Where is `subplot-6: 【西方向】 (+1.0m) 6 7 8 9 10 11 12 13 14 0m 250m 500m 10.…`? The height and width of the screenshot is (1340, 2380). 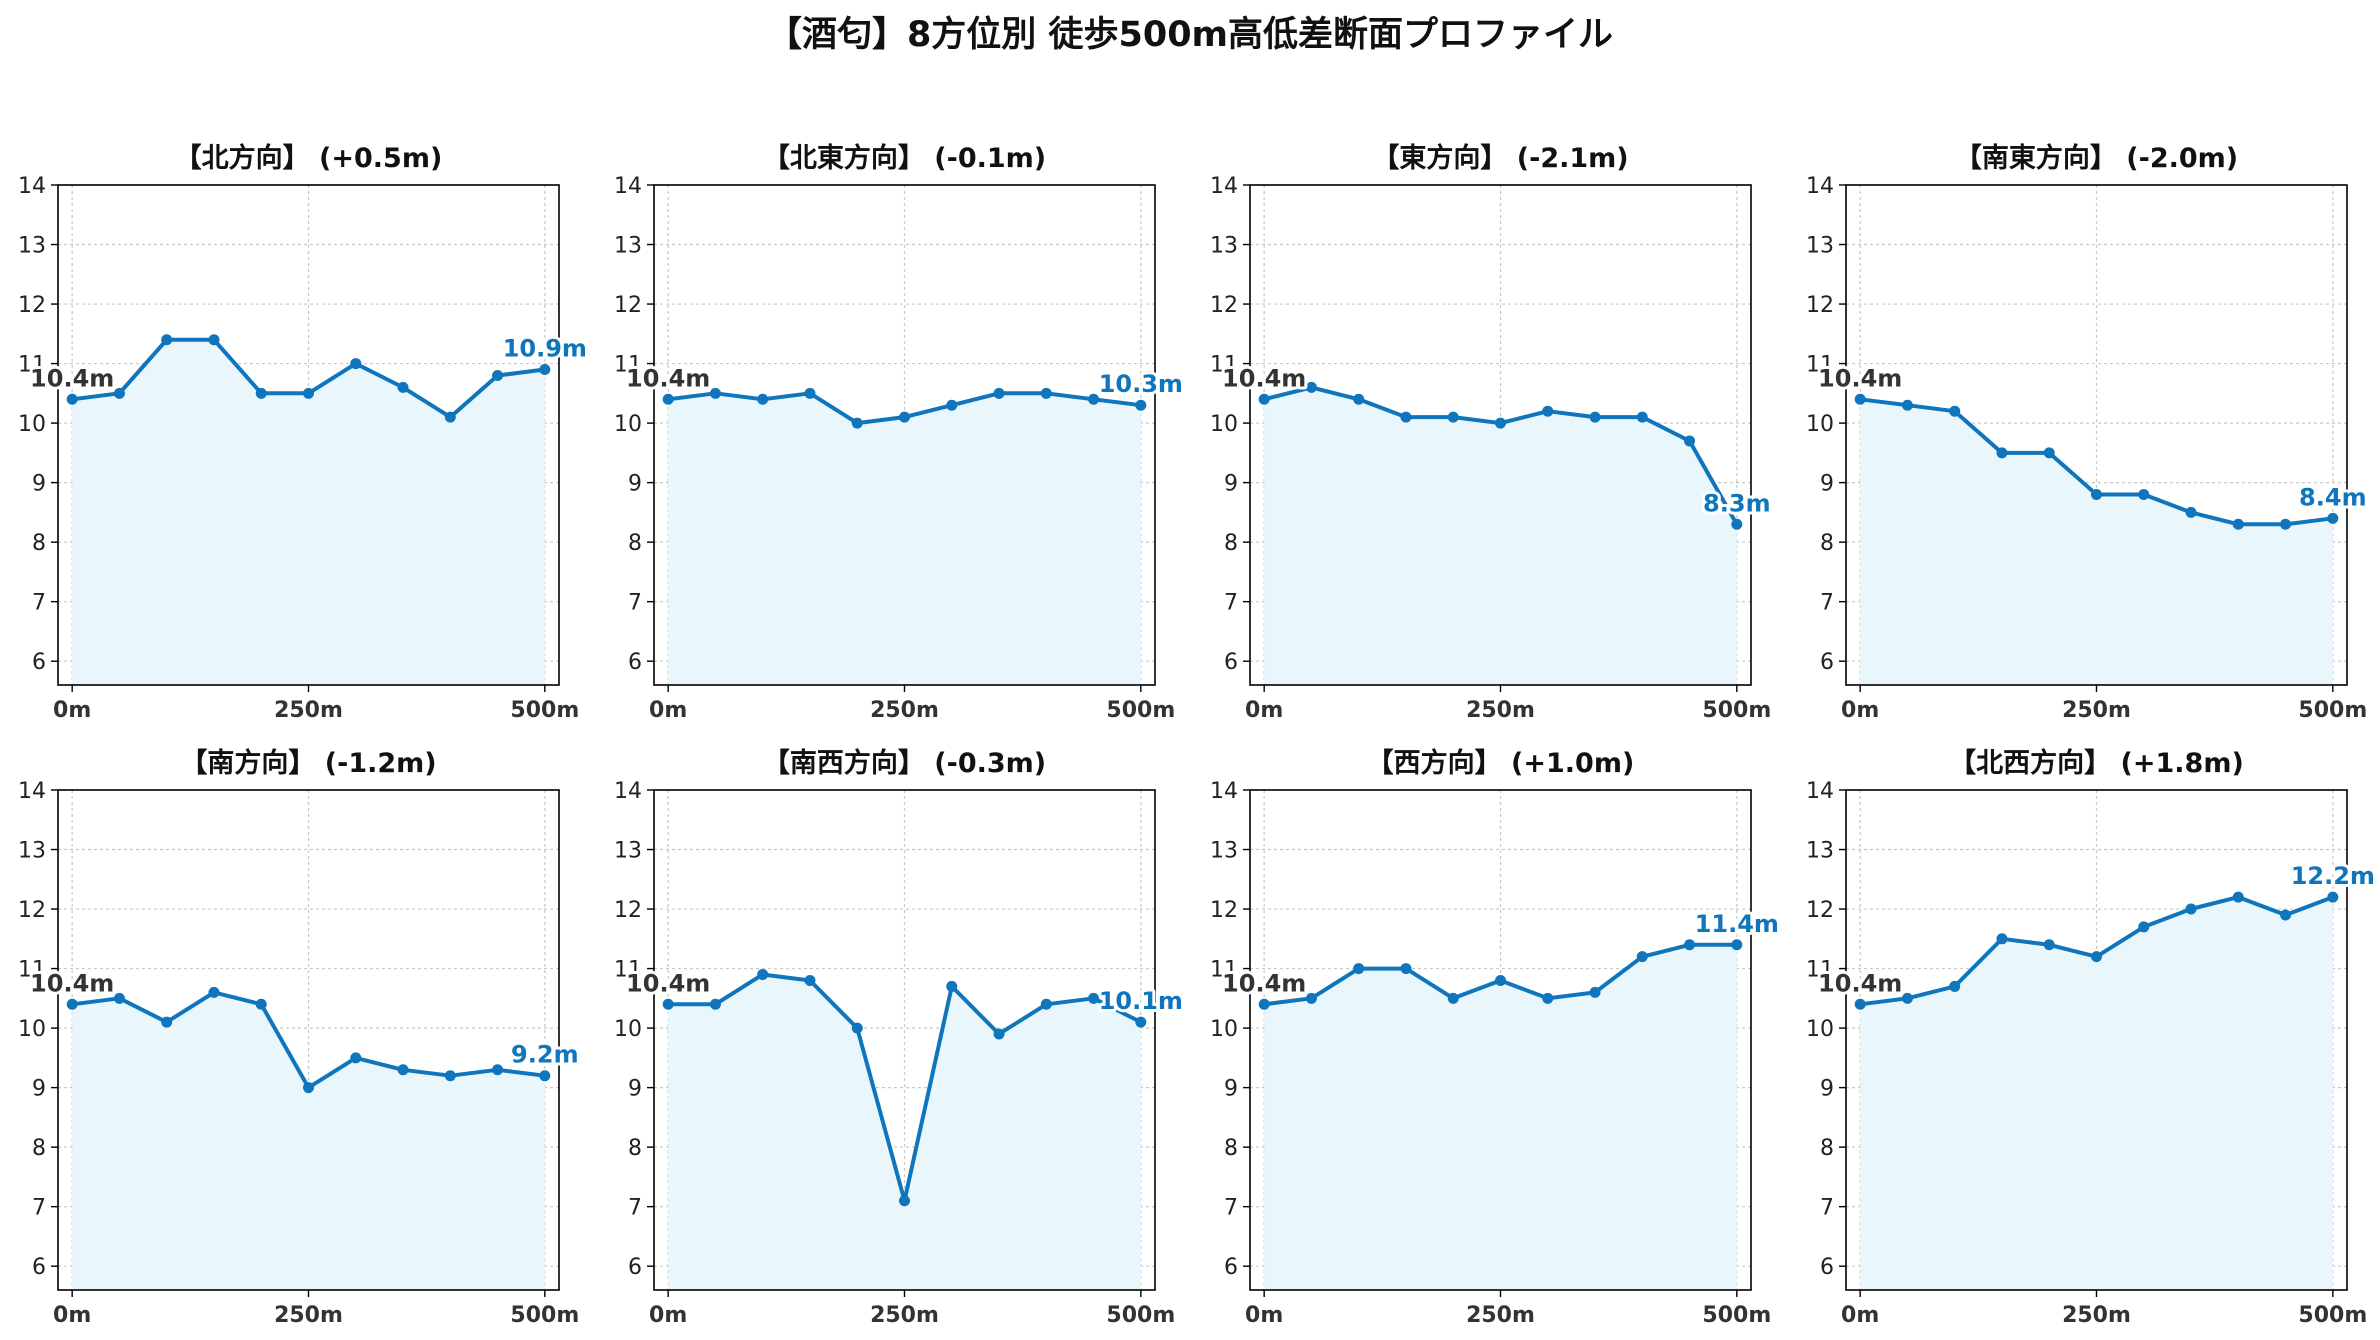 subplot-6: 【西方向】 (+1.0m) 6 7 8 9 10 11 12 13 14 0m 250m 500m 10.… is located at coordinates (1496, 1037).